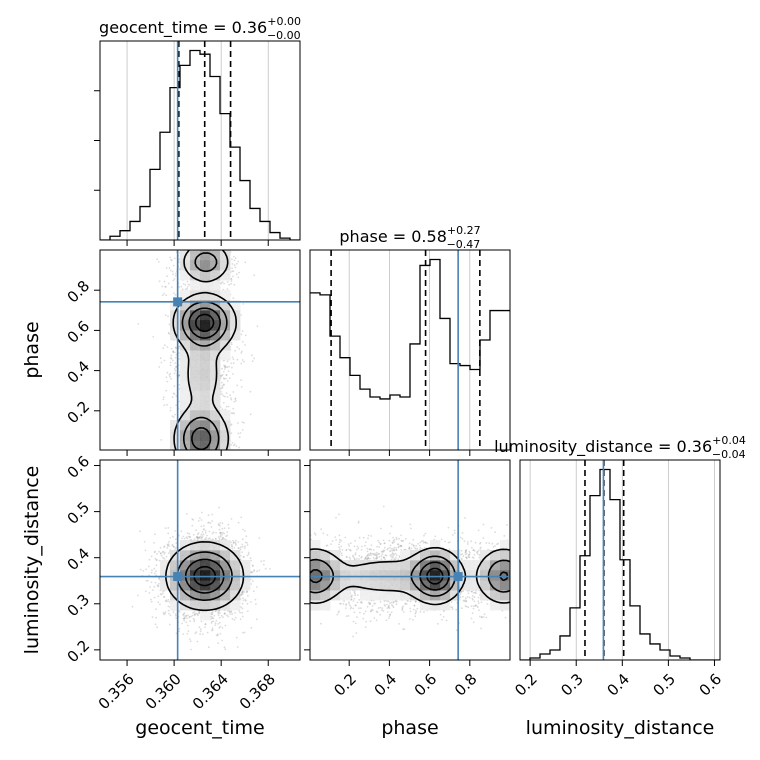 The image size is (760, 760). I want to click on title-upper: +0.27, so click(464, 230).